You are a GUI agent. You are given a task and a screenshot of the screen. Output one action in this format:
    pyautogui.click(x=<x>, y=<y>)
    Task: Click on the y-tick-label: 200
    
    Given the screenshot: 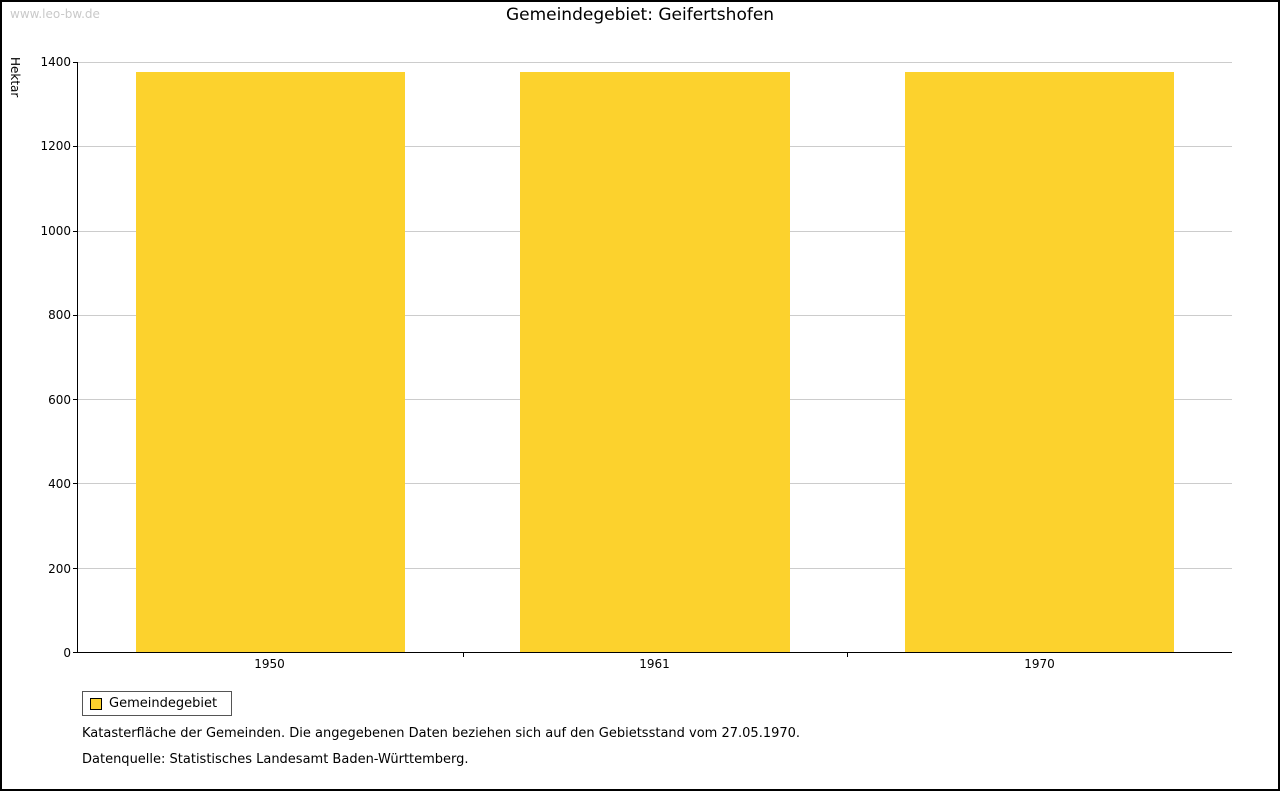 What is the action you would take?
    pyautogui.click(x=59, y=568)
    